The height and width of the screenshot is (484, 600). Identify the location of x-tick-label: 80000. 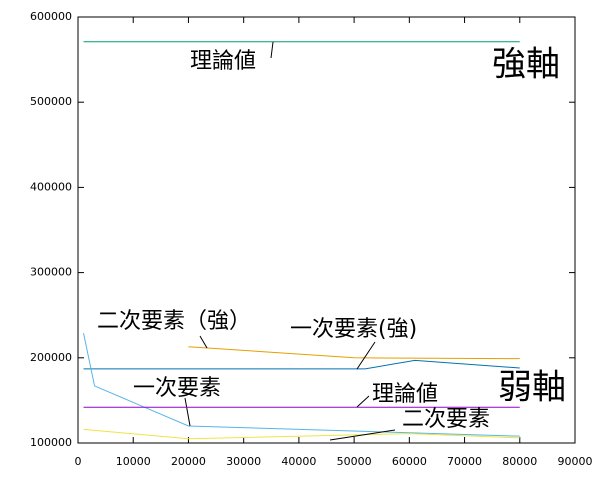
(519, 461).